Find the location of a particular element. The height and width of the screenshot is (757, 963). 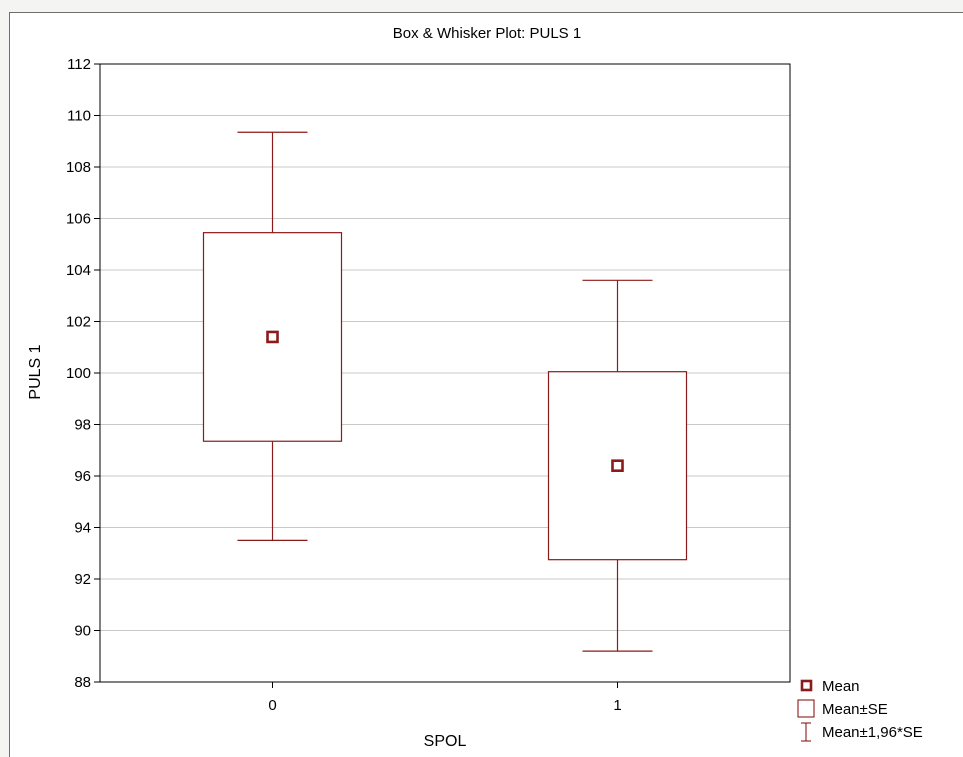

y-tick-label: 88 is located at coordinates (82, 682).